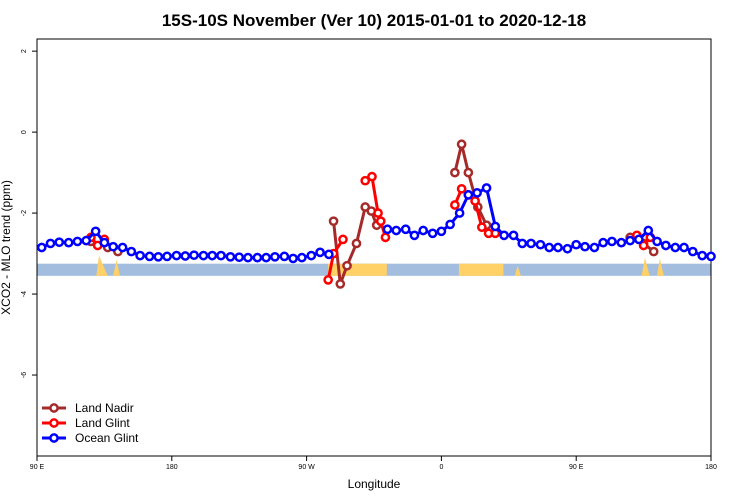  I want to click on legend-item-ocean-glint: Ocean Glint, so click(90, 438).